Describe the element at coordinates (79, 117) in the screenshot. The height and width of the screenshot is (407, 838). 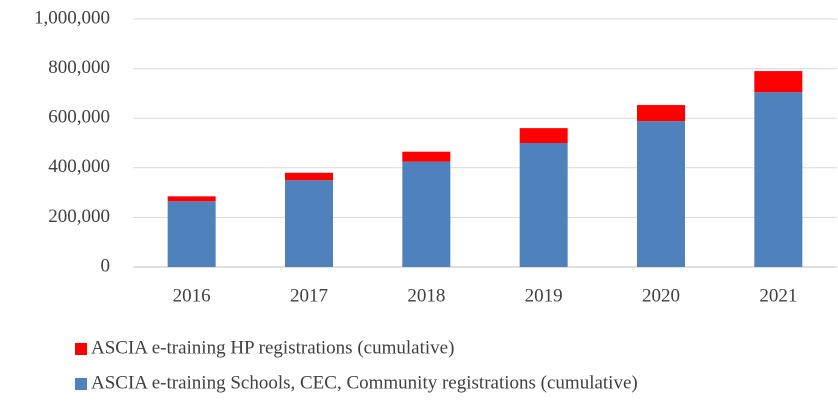
I see `y-tick-label: 600,000` at that location.